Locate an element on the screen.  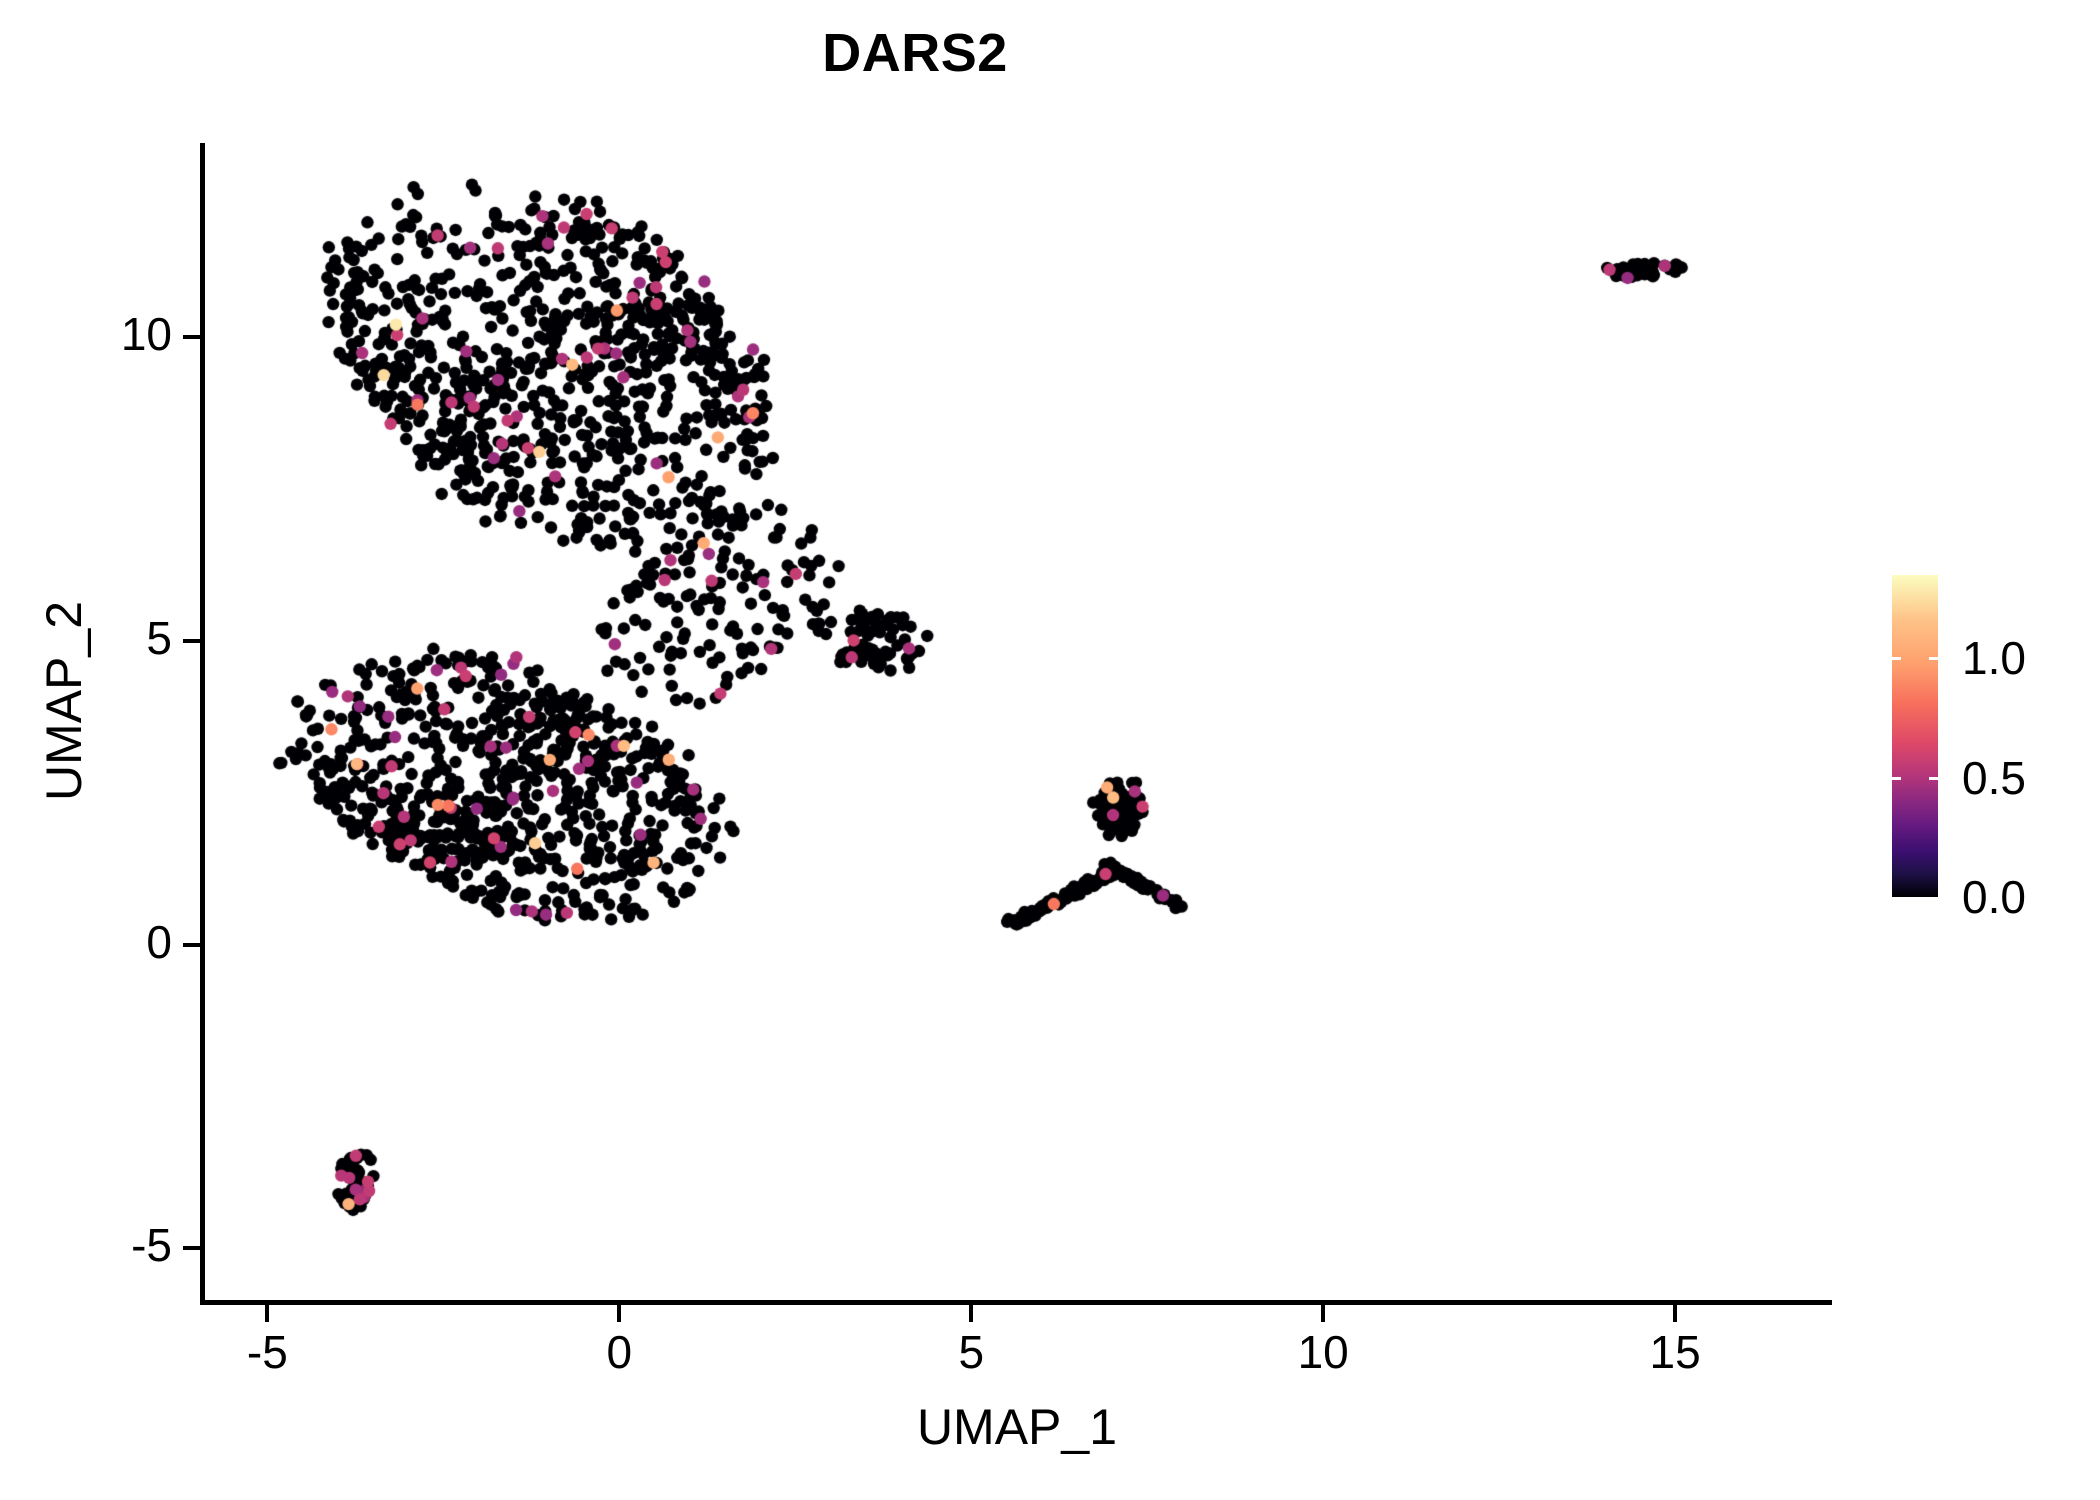
x-tick-label: 0 is located at coordinates (619, 1352).